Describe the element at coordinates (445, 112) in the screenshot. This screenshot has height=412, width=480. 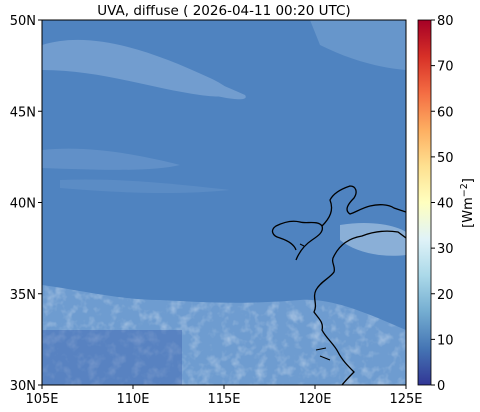
I see `colorbar-tick-label: 60` at that location.